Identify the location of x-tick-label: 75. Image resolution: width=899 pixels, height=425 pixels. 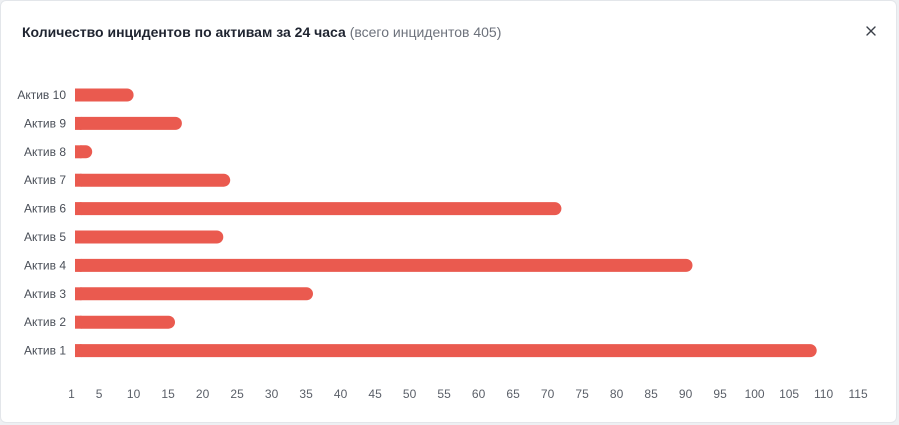
(582, 394).